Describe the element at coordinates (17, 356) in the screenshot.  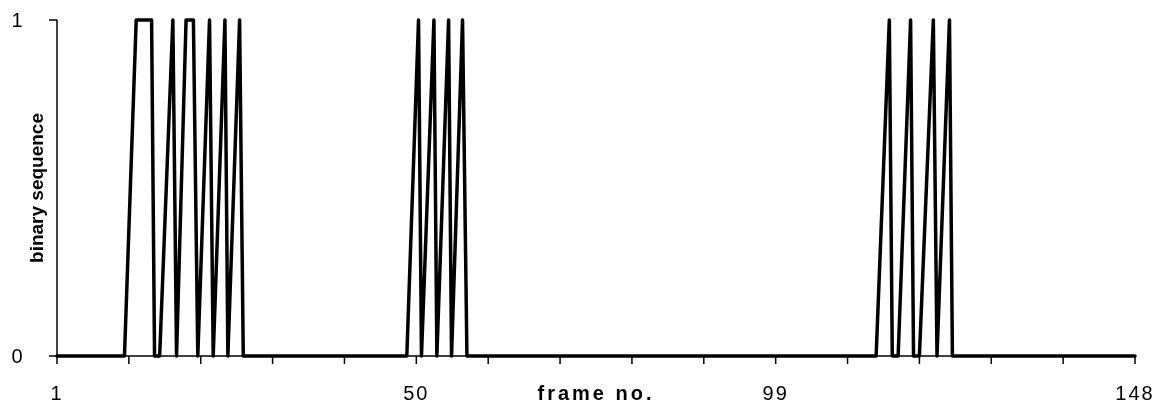
I see `y-tick-label: 0` at that location.